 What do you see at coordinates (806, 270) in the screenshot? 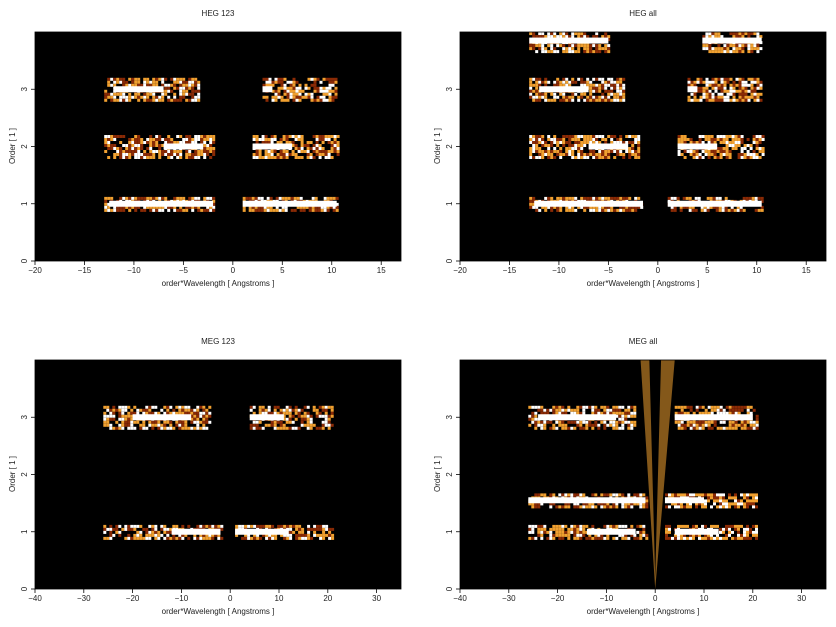
I see `x-tick-label: 15` at bounding box center [806, 270].